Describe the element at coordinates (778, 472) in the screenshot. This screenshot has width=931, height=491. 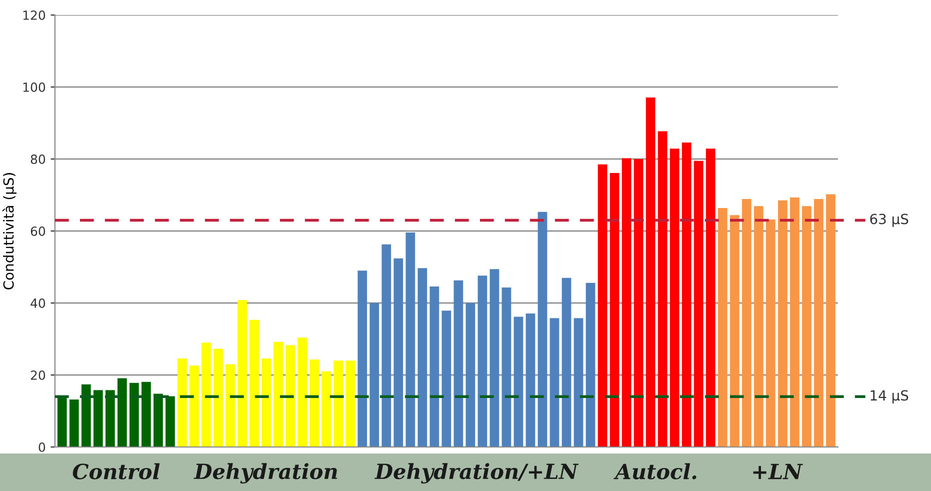
I see `series-label: +LN` at that location.